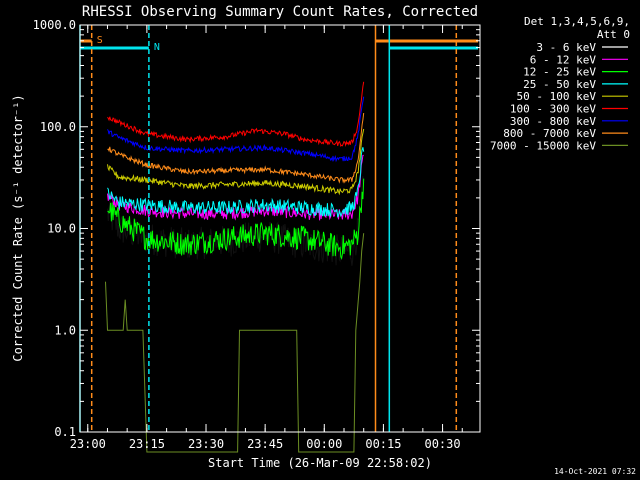  Describe the element at coordinates (557, 96) in the screenshot. I see `legend-entry-label-4: 50 - 100 keV` at that location.